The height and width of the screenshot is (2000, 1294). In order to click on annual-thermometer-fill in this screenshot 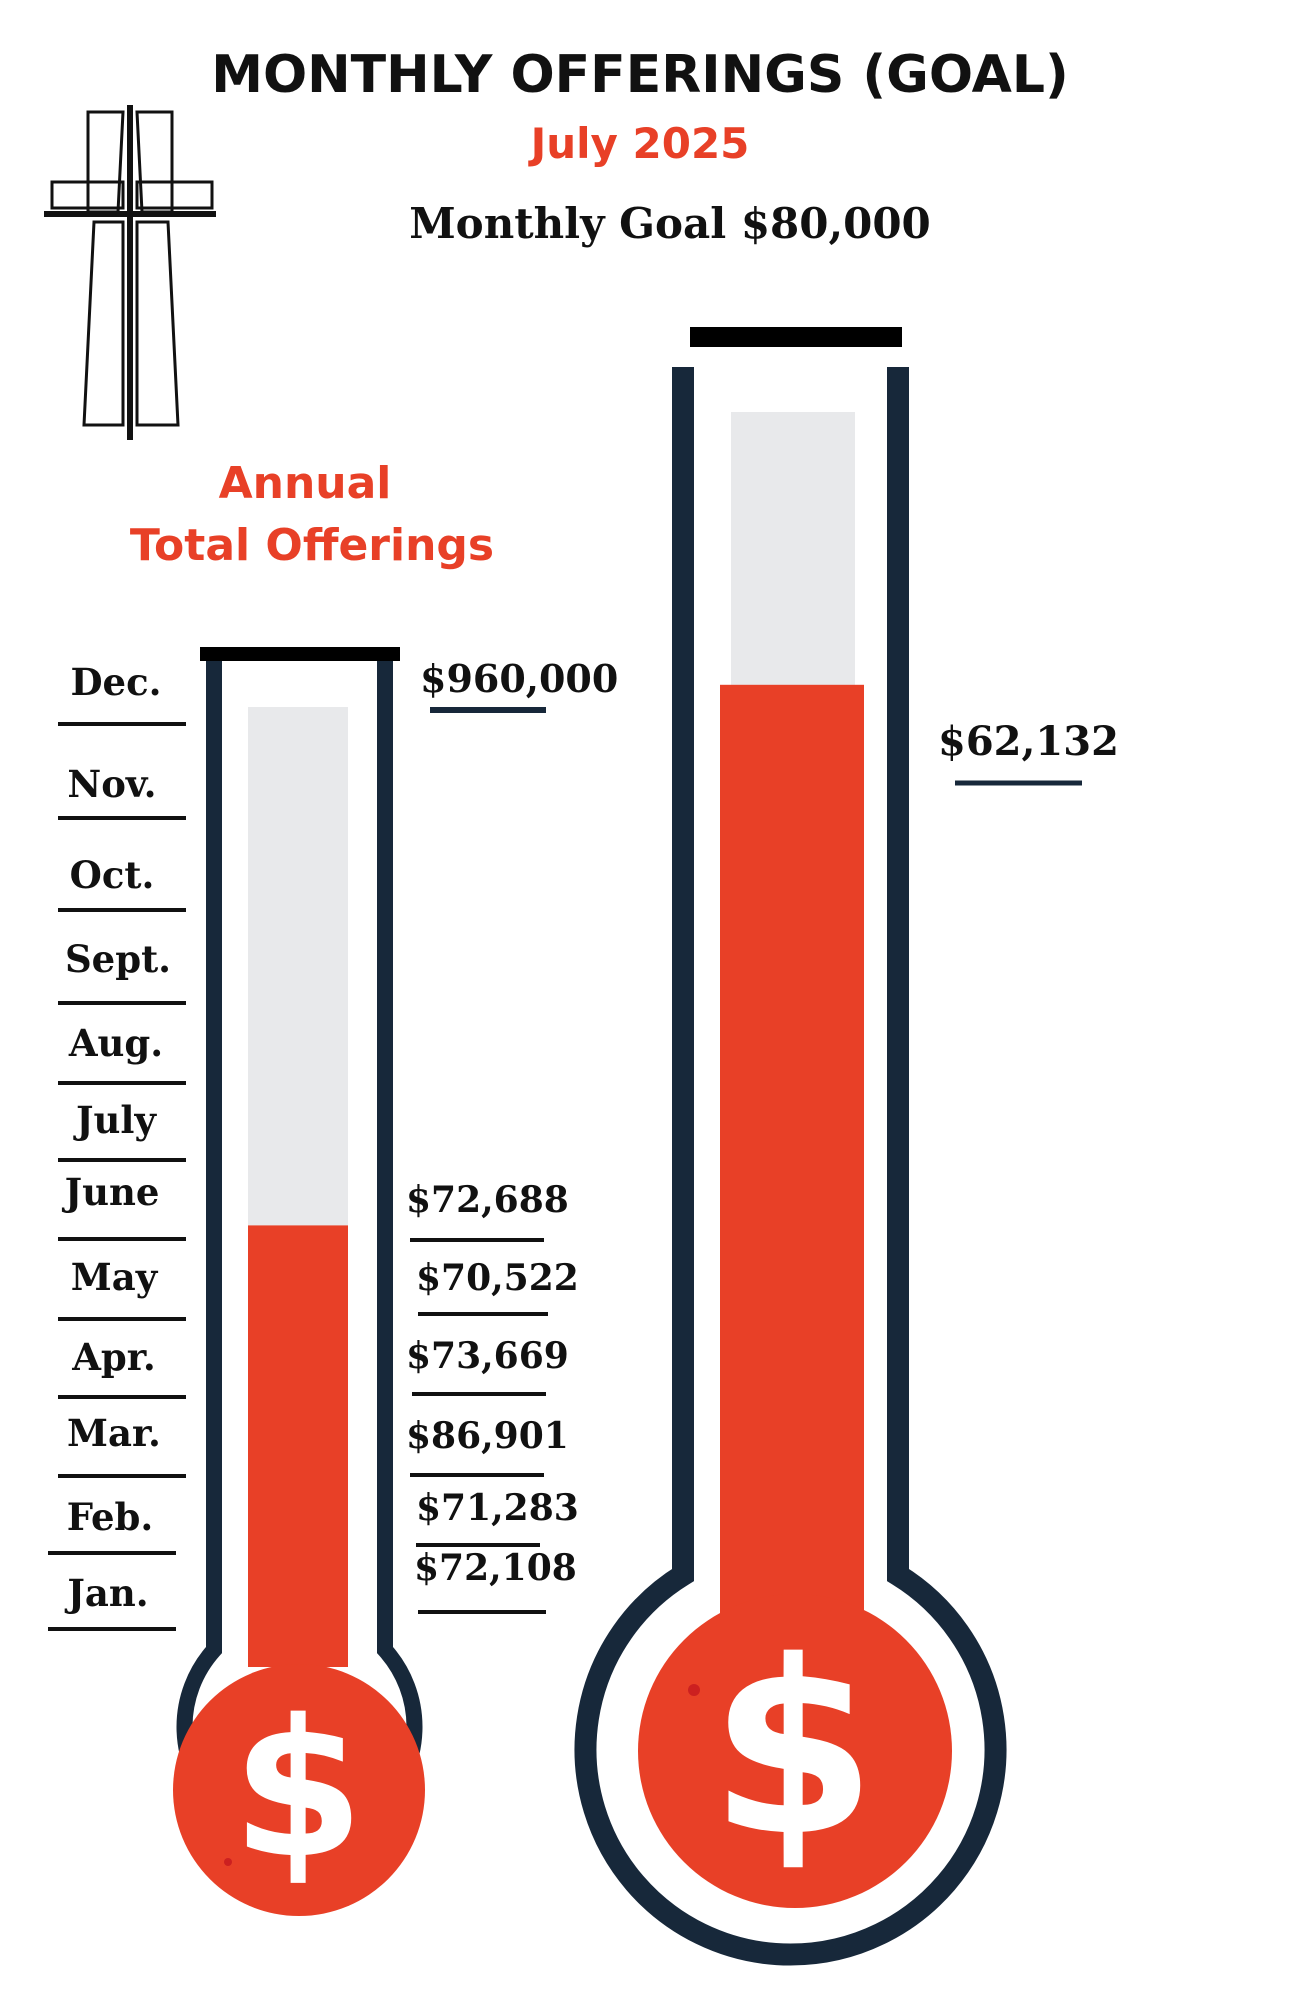, I will do `click(298, 1446)`.